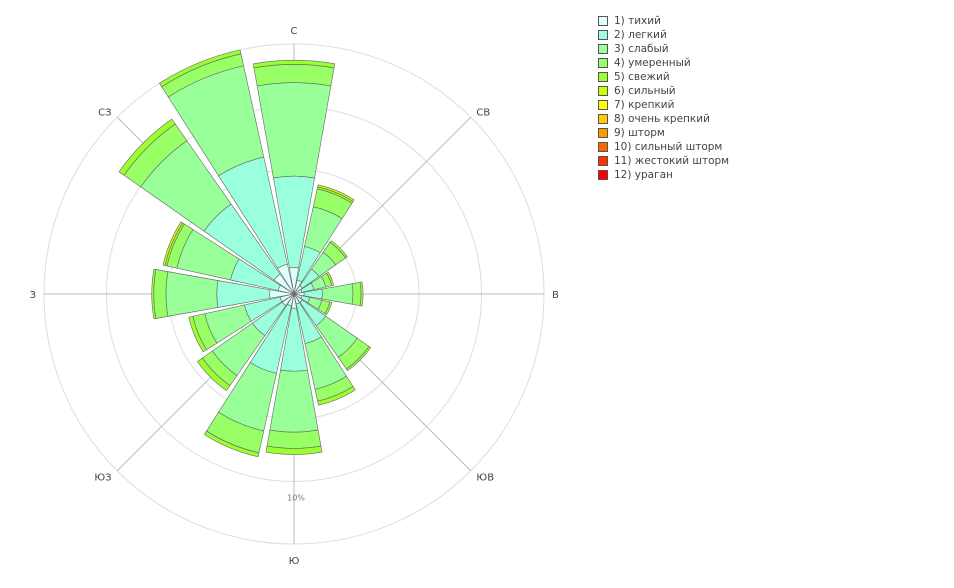  Describe the element at coordinates (652, 63) in the screenshot. I see `legend-label: 4) умеренный` at that location.